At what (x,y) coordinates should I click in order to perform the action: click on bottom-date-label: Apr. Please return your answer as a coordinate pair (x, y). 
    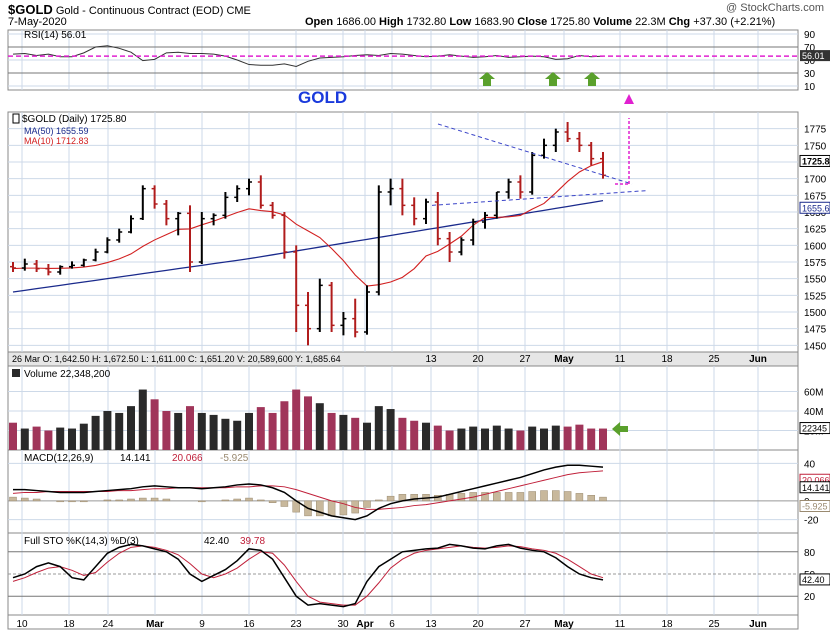
    Looking at the image, I should click on (364, 624).